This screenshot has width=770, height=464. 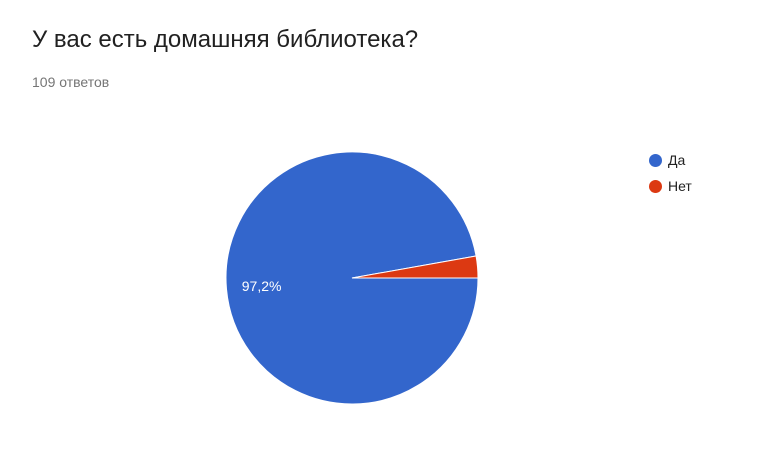 What do you see at coordinates (655, 160) in the screenshot?
I see `legend-dot-yes` at bounding box center [655, 160].